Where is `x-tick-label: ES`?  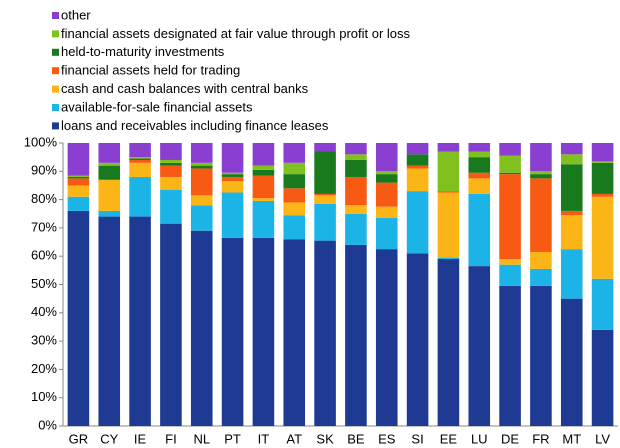
x-tick-label: ES is located at coordinates (387, 438).